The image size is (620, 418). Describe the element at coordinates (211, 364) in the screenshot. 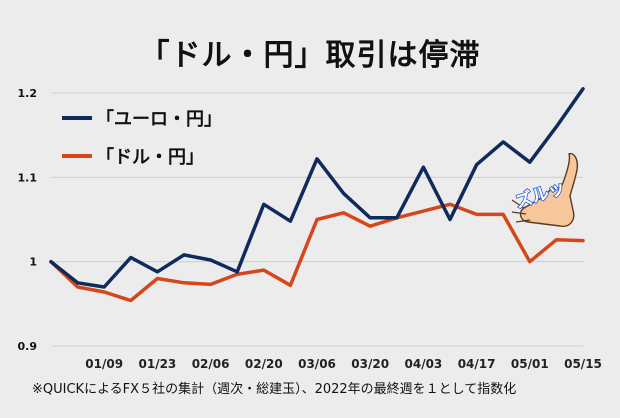

I see `x-tick-label: 02/06` at that location.